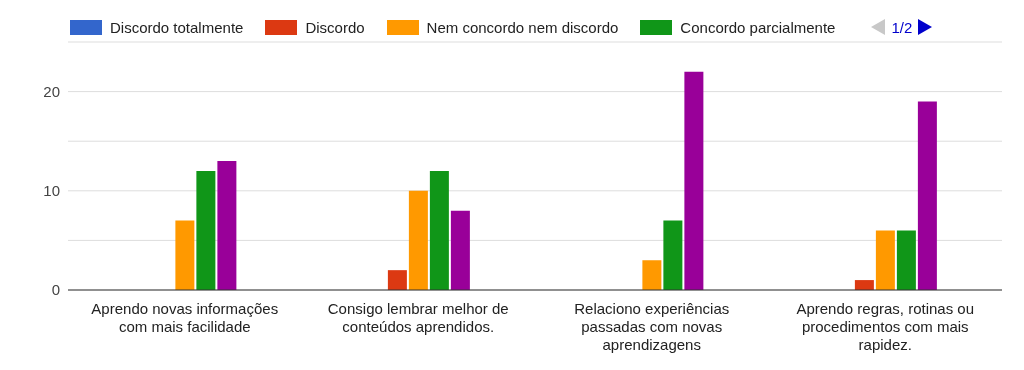 This screenshot has width=1024, height=370. What do you see at coordinates (185, 317) in the screenshot?
I see `x-tick-label: Aprendo novas informações com mais facilidade` at bounding box center [185, 317].